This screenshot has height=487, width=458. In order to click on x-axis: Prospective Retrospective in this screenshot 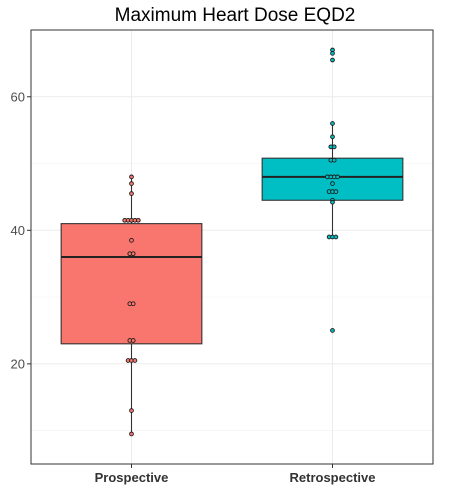, I will do `click(235, 474)`.